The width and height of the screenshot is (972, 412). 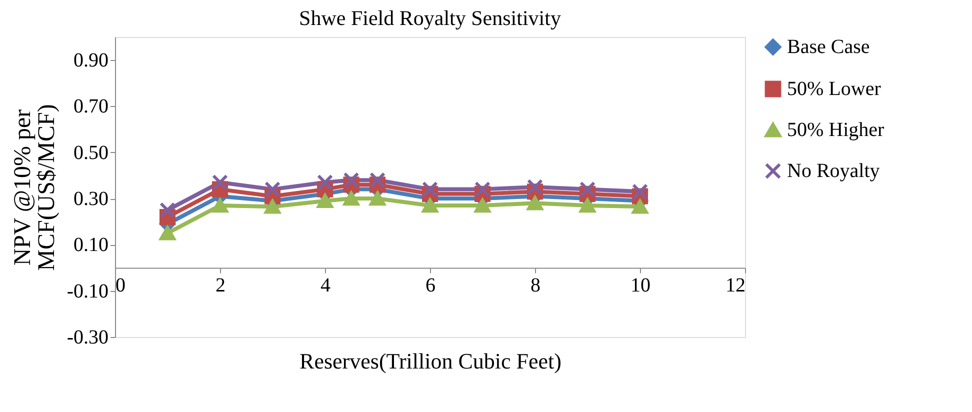 I want to click on legend-label: 50% Higher, so click(x=836, y=130).